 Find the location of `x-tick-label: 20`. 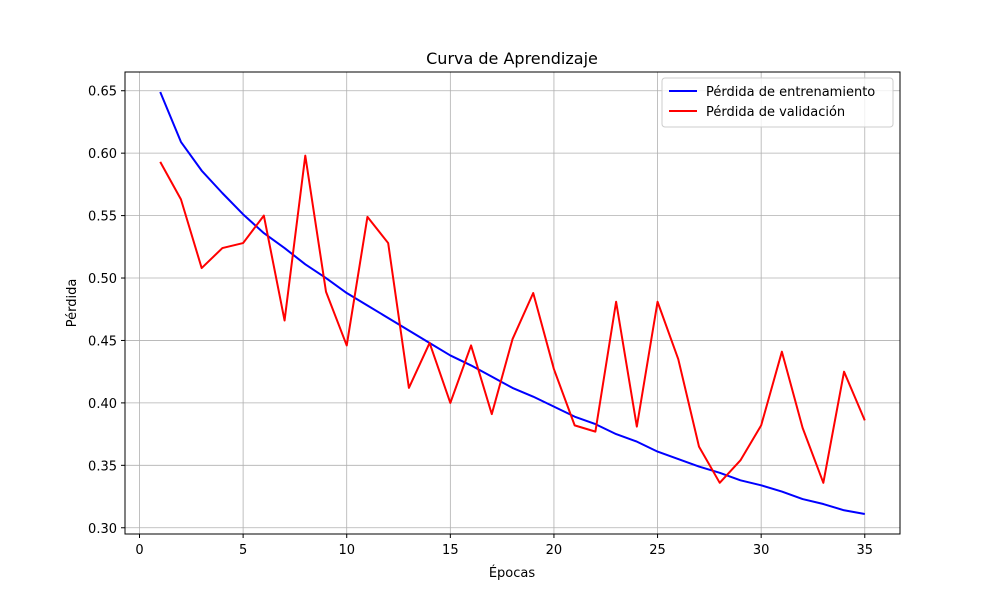

x-tick-label: 20 is located at coordinates (554, 550).